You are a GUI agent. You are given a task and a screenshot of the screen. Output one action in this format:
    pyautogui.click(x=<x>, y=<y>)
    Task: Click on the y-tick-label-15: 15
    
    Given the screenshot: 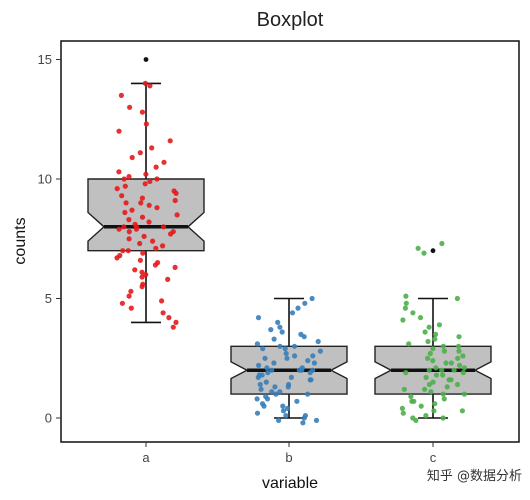 What is the action you would take?
    pyautogui.click(x=45, y=59)
    